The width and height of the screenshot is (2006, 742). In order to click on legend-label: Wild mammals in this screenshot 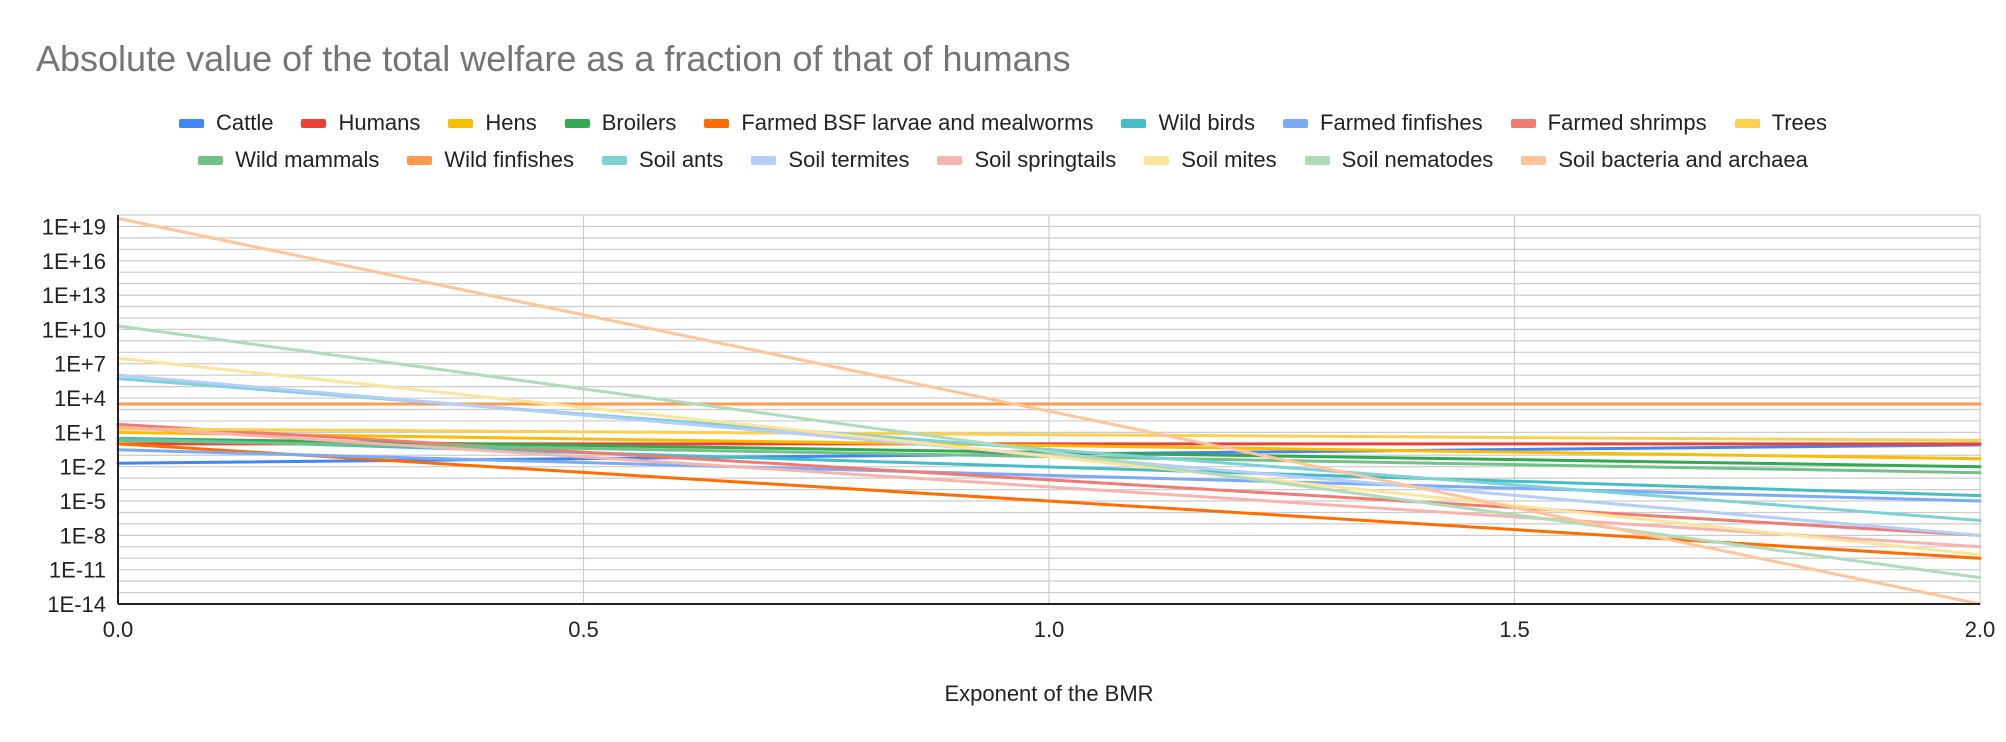, I will do `click(307, 159)`.